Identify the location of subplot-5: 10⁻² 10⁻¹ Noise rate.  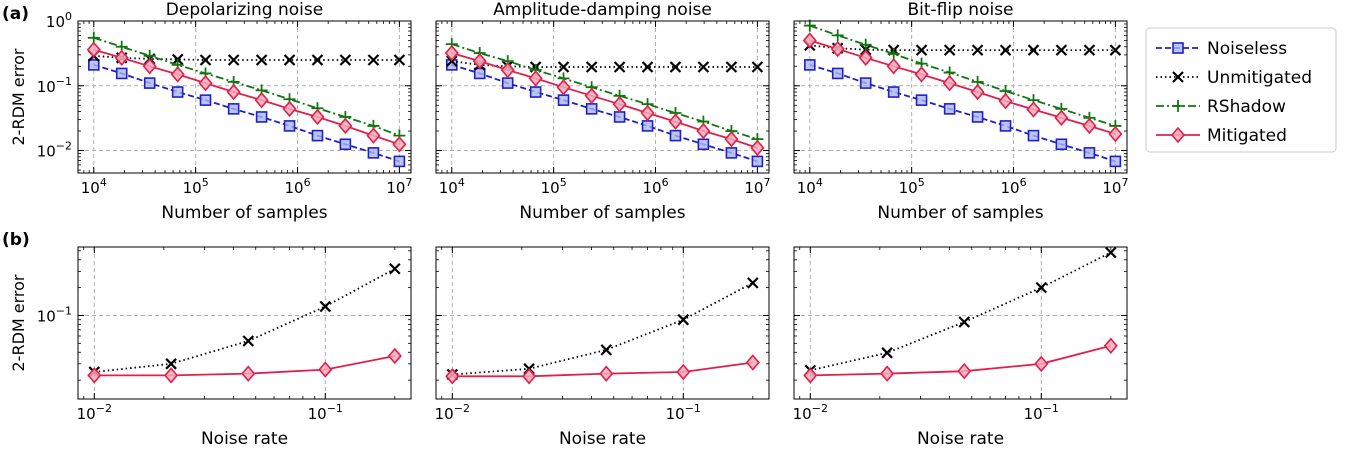
(602, 347).